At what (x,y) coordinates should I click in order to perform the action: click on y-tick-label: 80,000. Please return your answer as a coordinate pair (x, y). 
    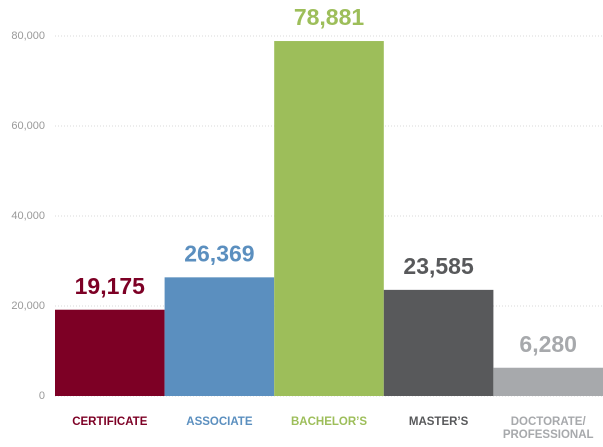
    Looking at the image, I should click on (28, 36).